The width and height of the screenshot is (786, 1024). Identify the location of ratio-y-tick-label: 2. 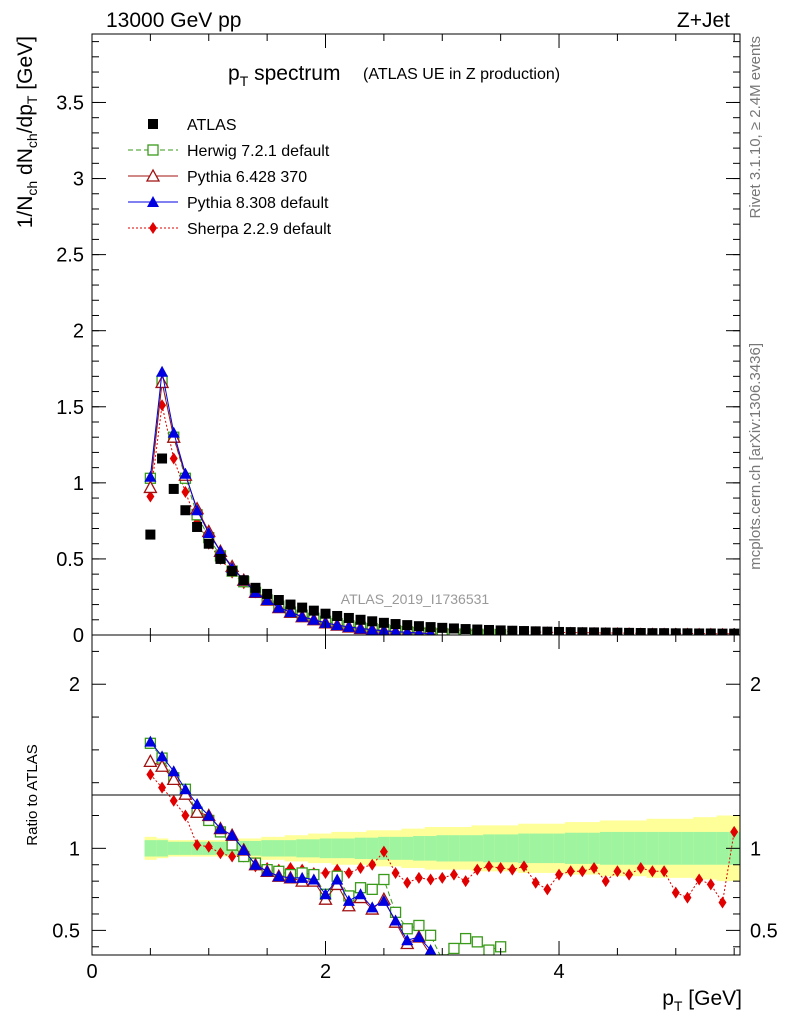
(74, 685).